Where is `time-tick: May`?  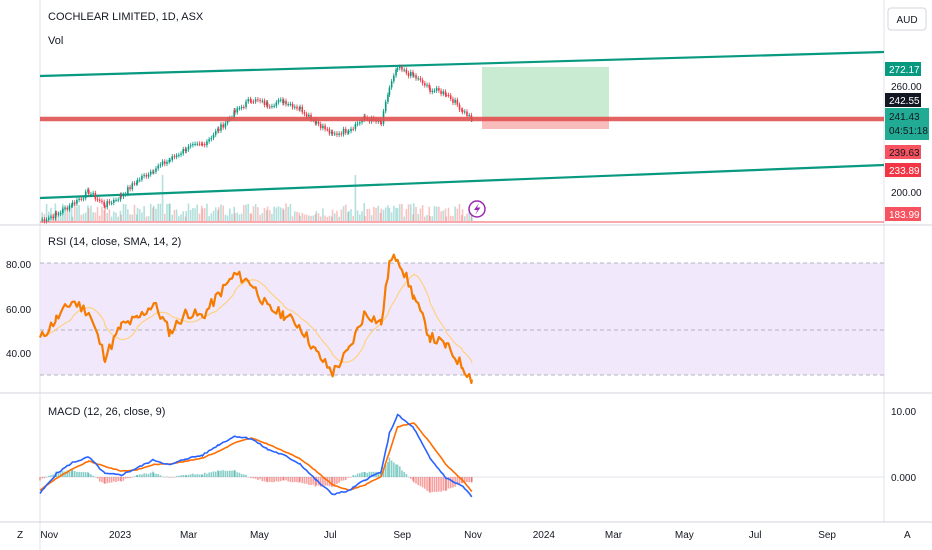 time-tick: May is located at coordinates (684, 535).